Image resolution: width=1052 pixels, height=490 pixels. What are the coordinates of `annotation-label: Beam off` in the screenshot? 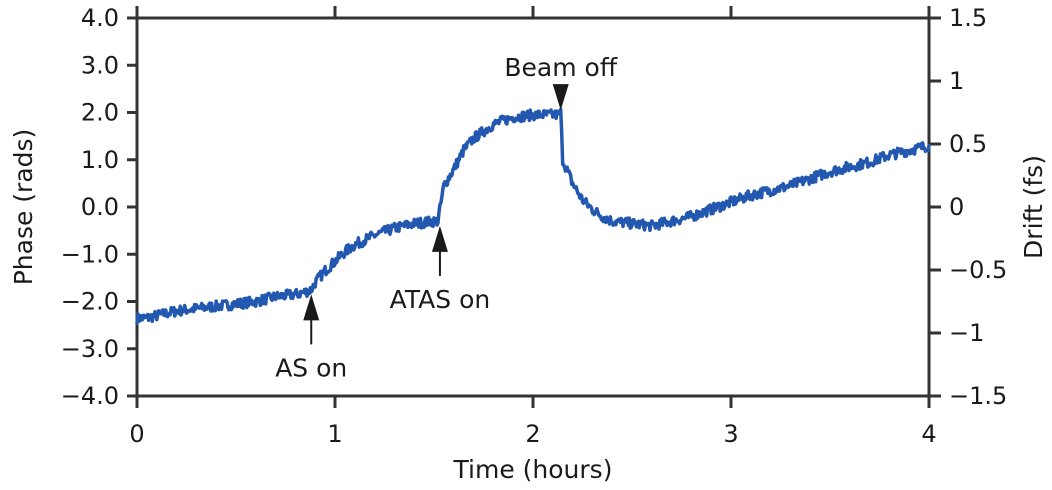 It's located at (560, 67).